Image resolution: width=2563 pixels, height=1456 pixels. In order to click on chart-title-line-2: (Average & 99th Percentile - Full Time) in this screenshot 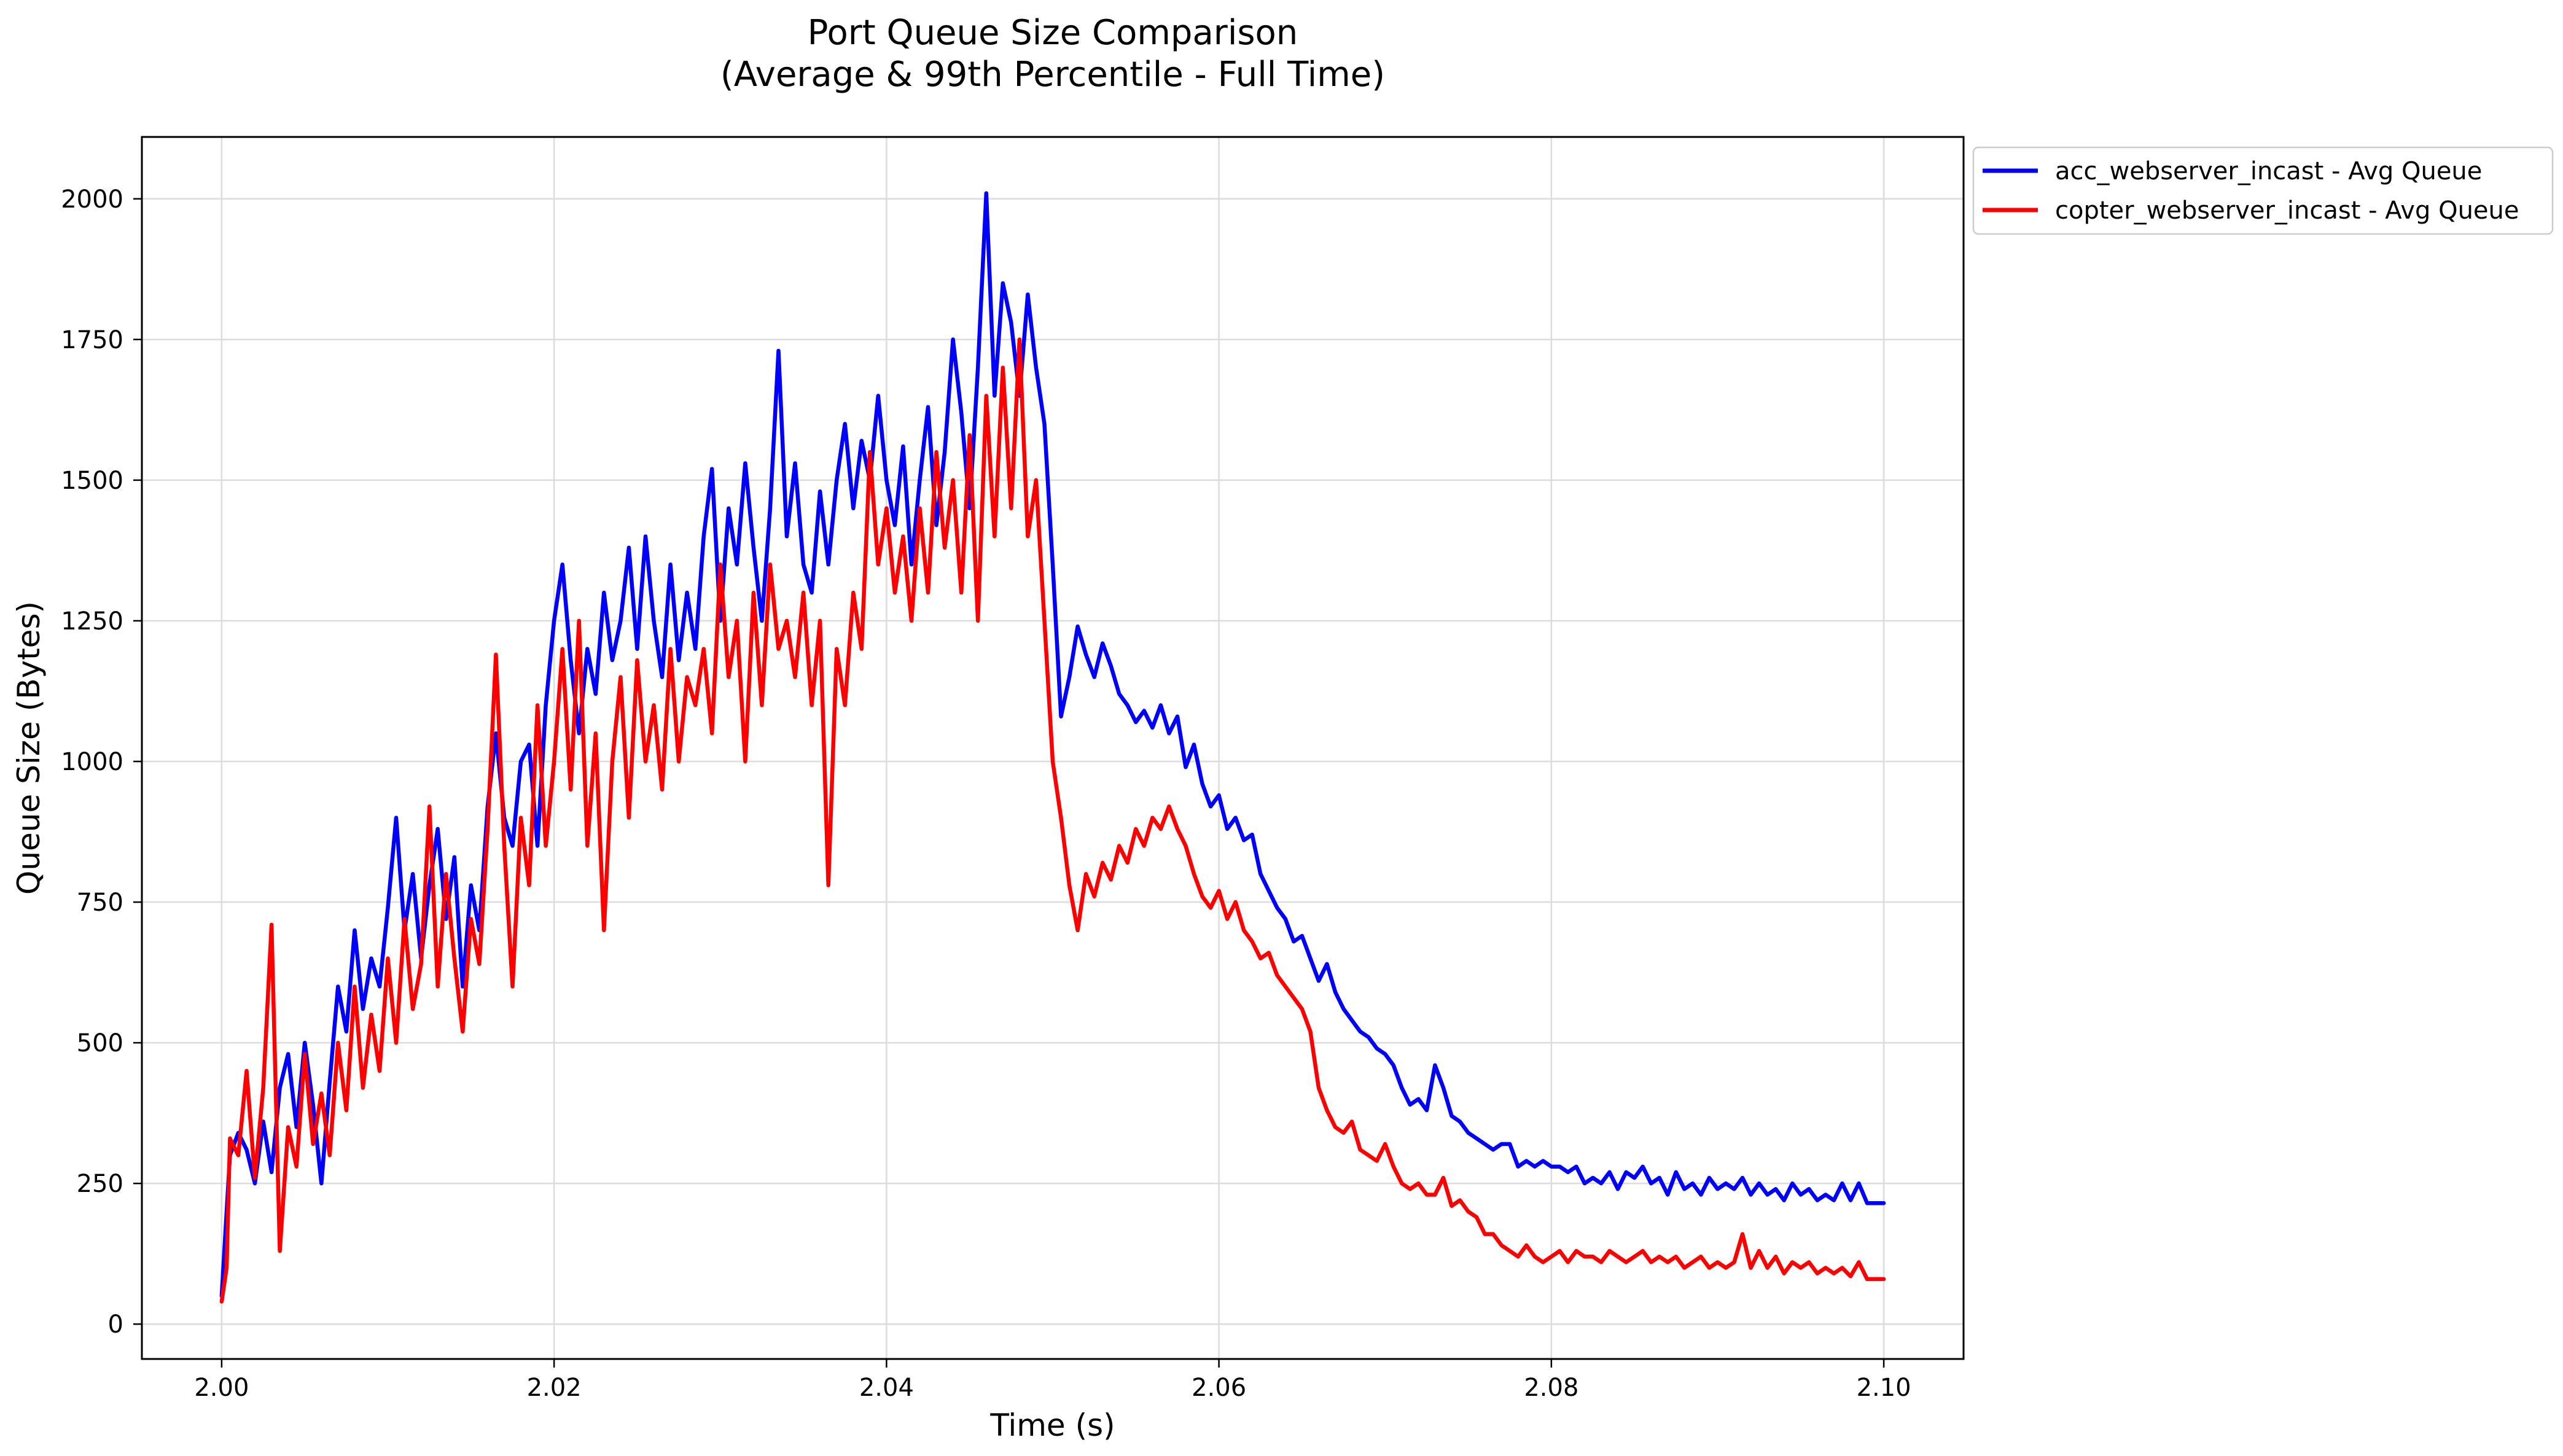, I will do `click(1052, 75)`.